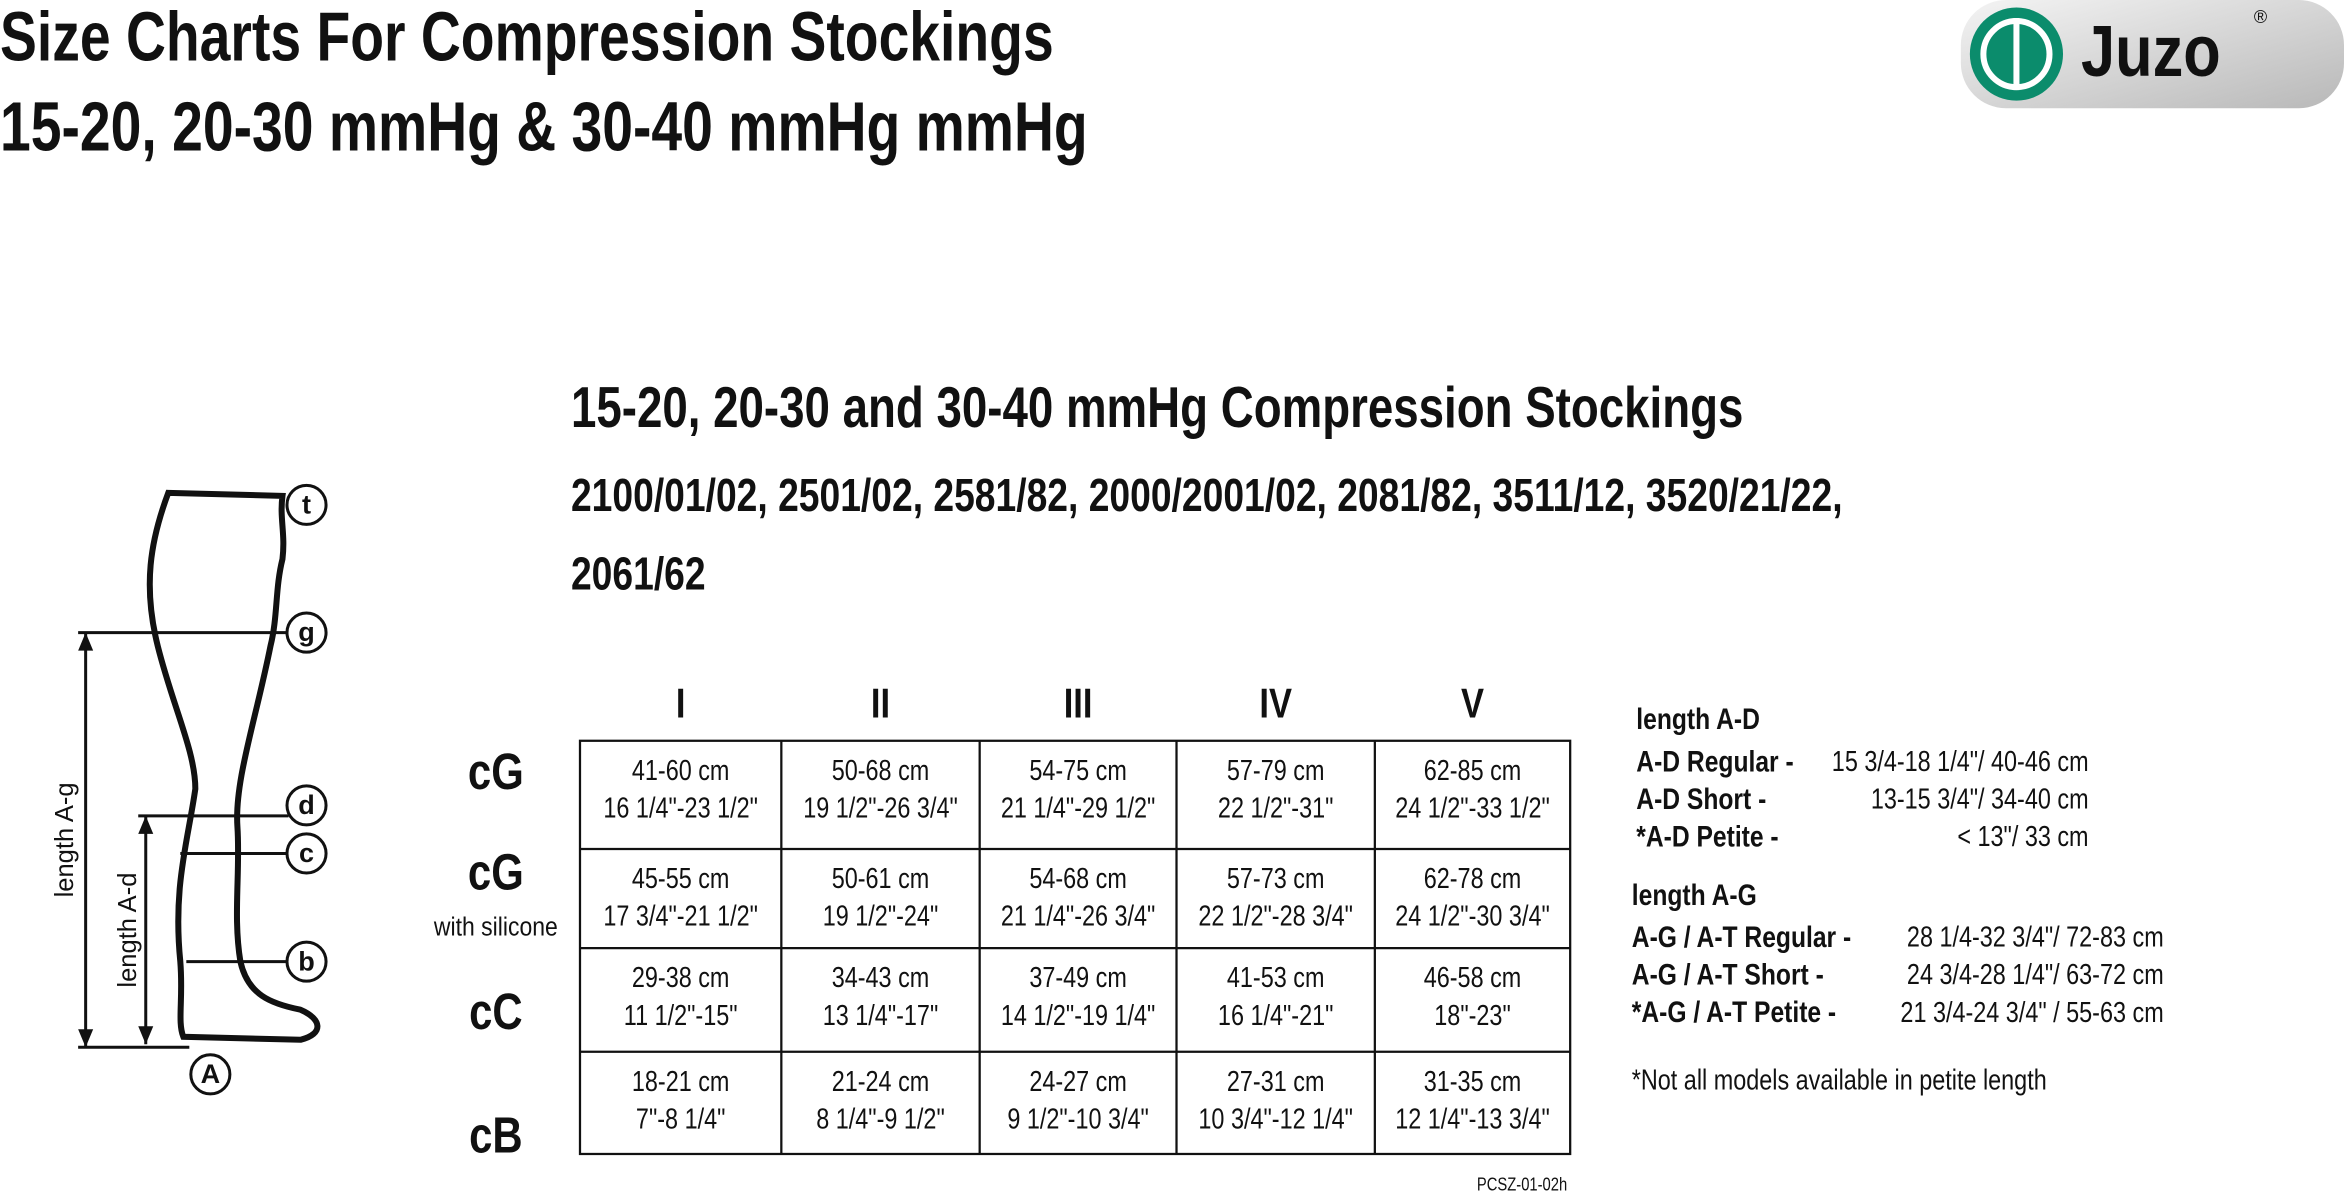 This screenshot has height=1192, width=2344. What do you see at coordinates (1078, 703) in the screenshot?
I see `column-header: III` at bounding box center [1078, 703].